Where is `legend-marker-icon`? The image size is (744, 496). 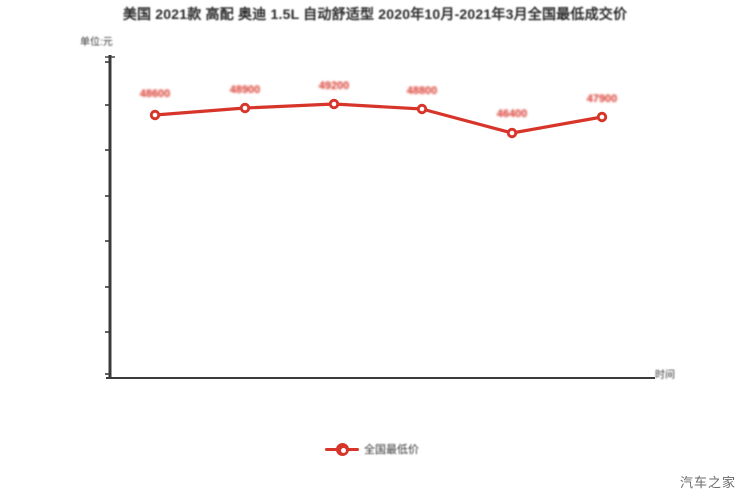 legend-marker-icon is located at coordinates (342, 449).